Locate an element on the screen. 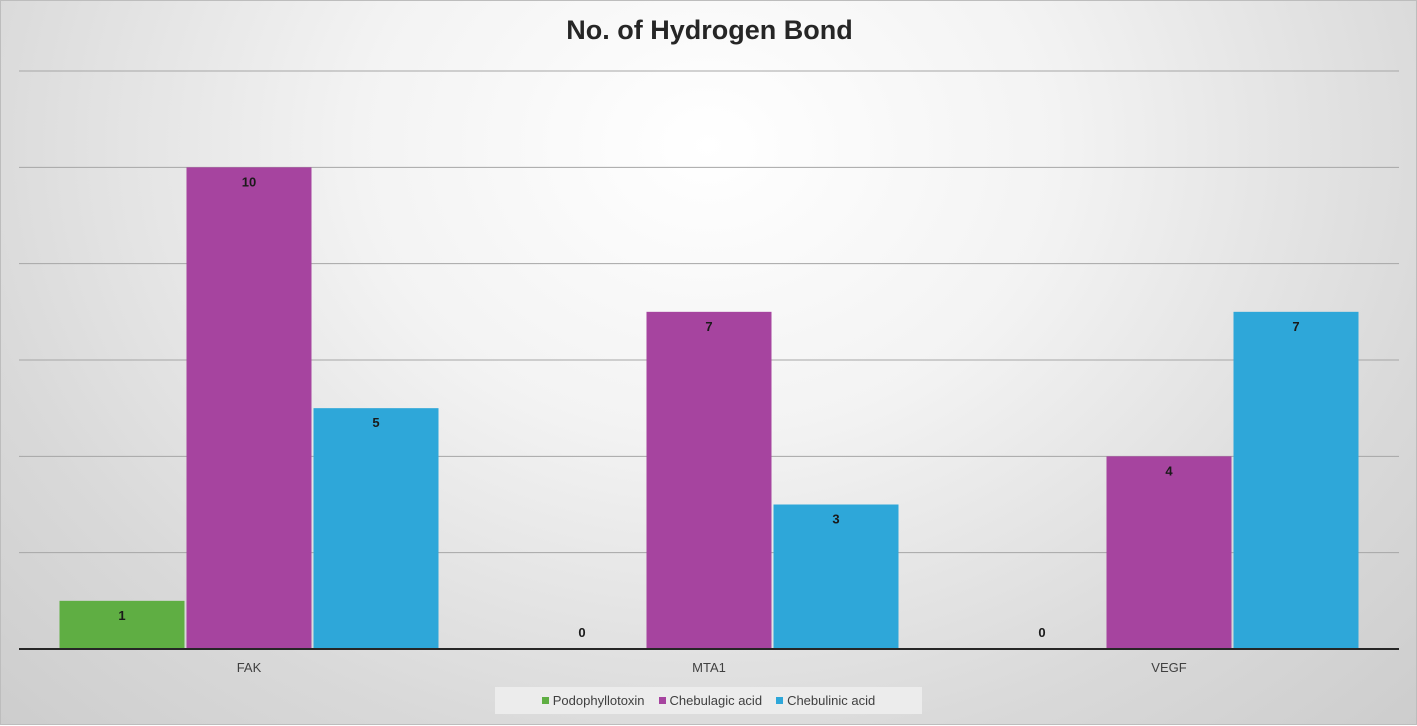  data-label: 10 is located at coordinates (249, 181).